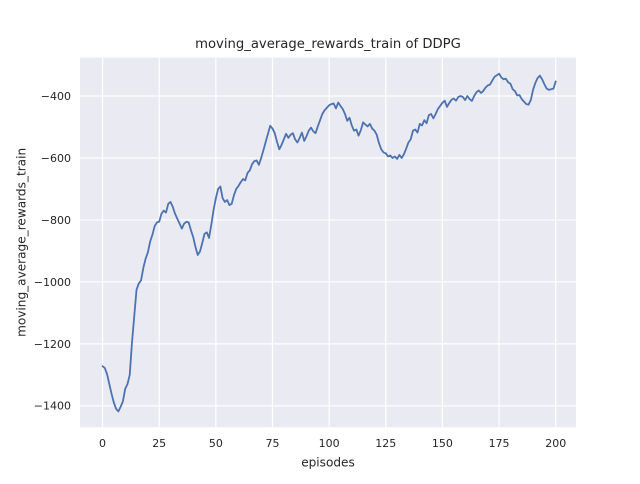 Image resolution: width=640 pixels, height=484 pixels. What do you see at coordinates (328, 463) in the screenshot?
I see `x-axis-label: episodes` at bounding box center [328, 463].